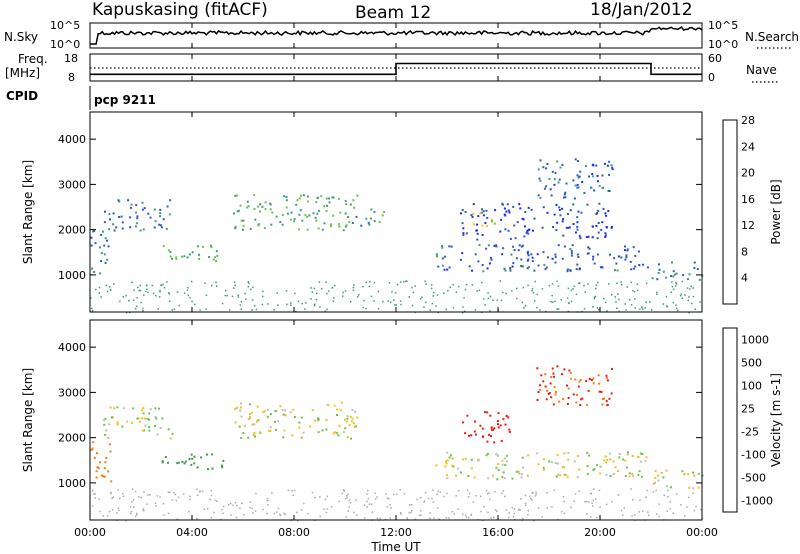 The width and height of the screenshot is (800, 554). Describe the element at coordinates (751, 386) in the screenshot. I see `colorbar-tick: 100` at that location.